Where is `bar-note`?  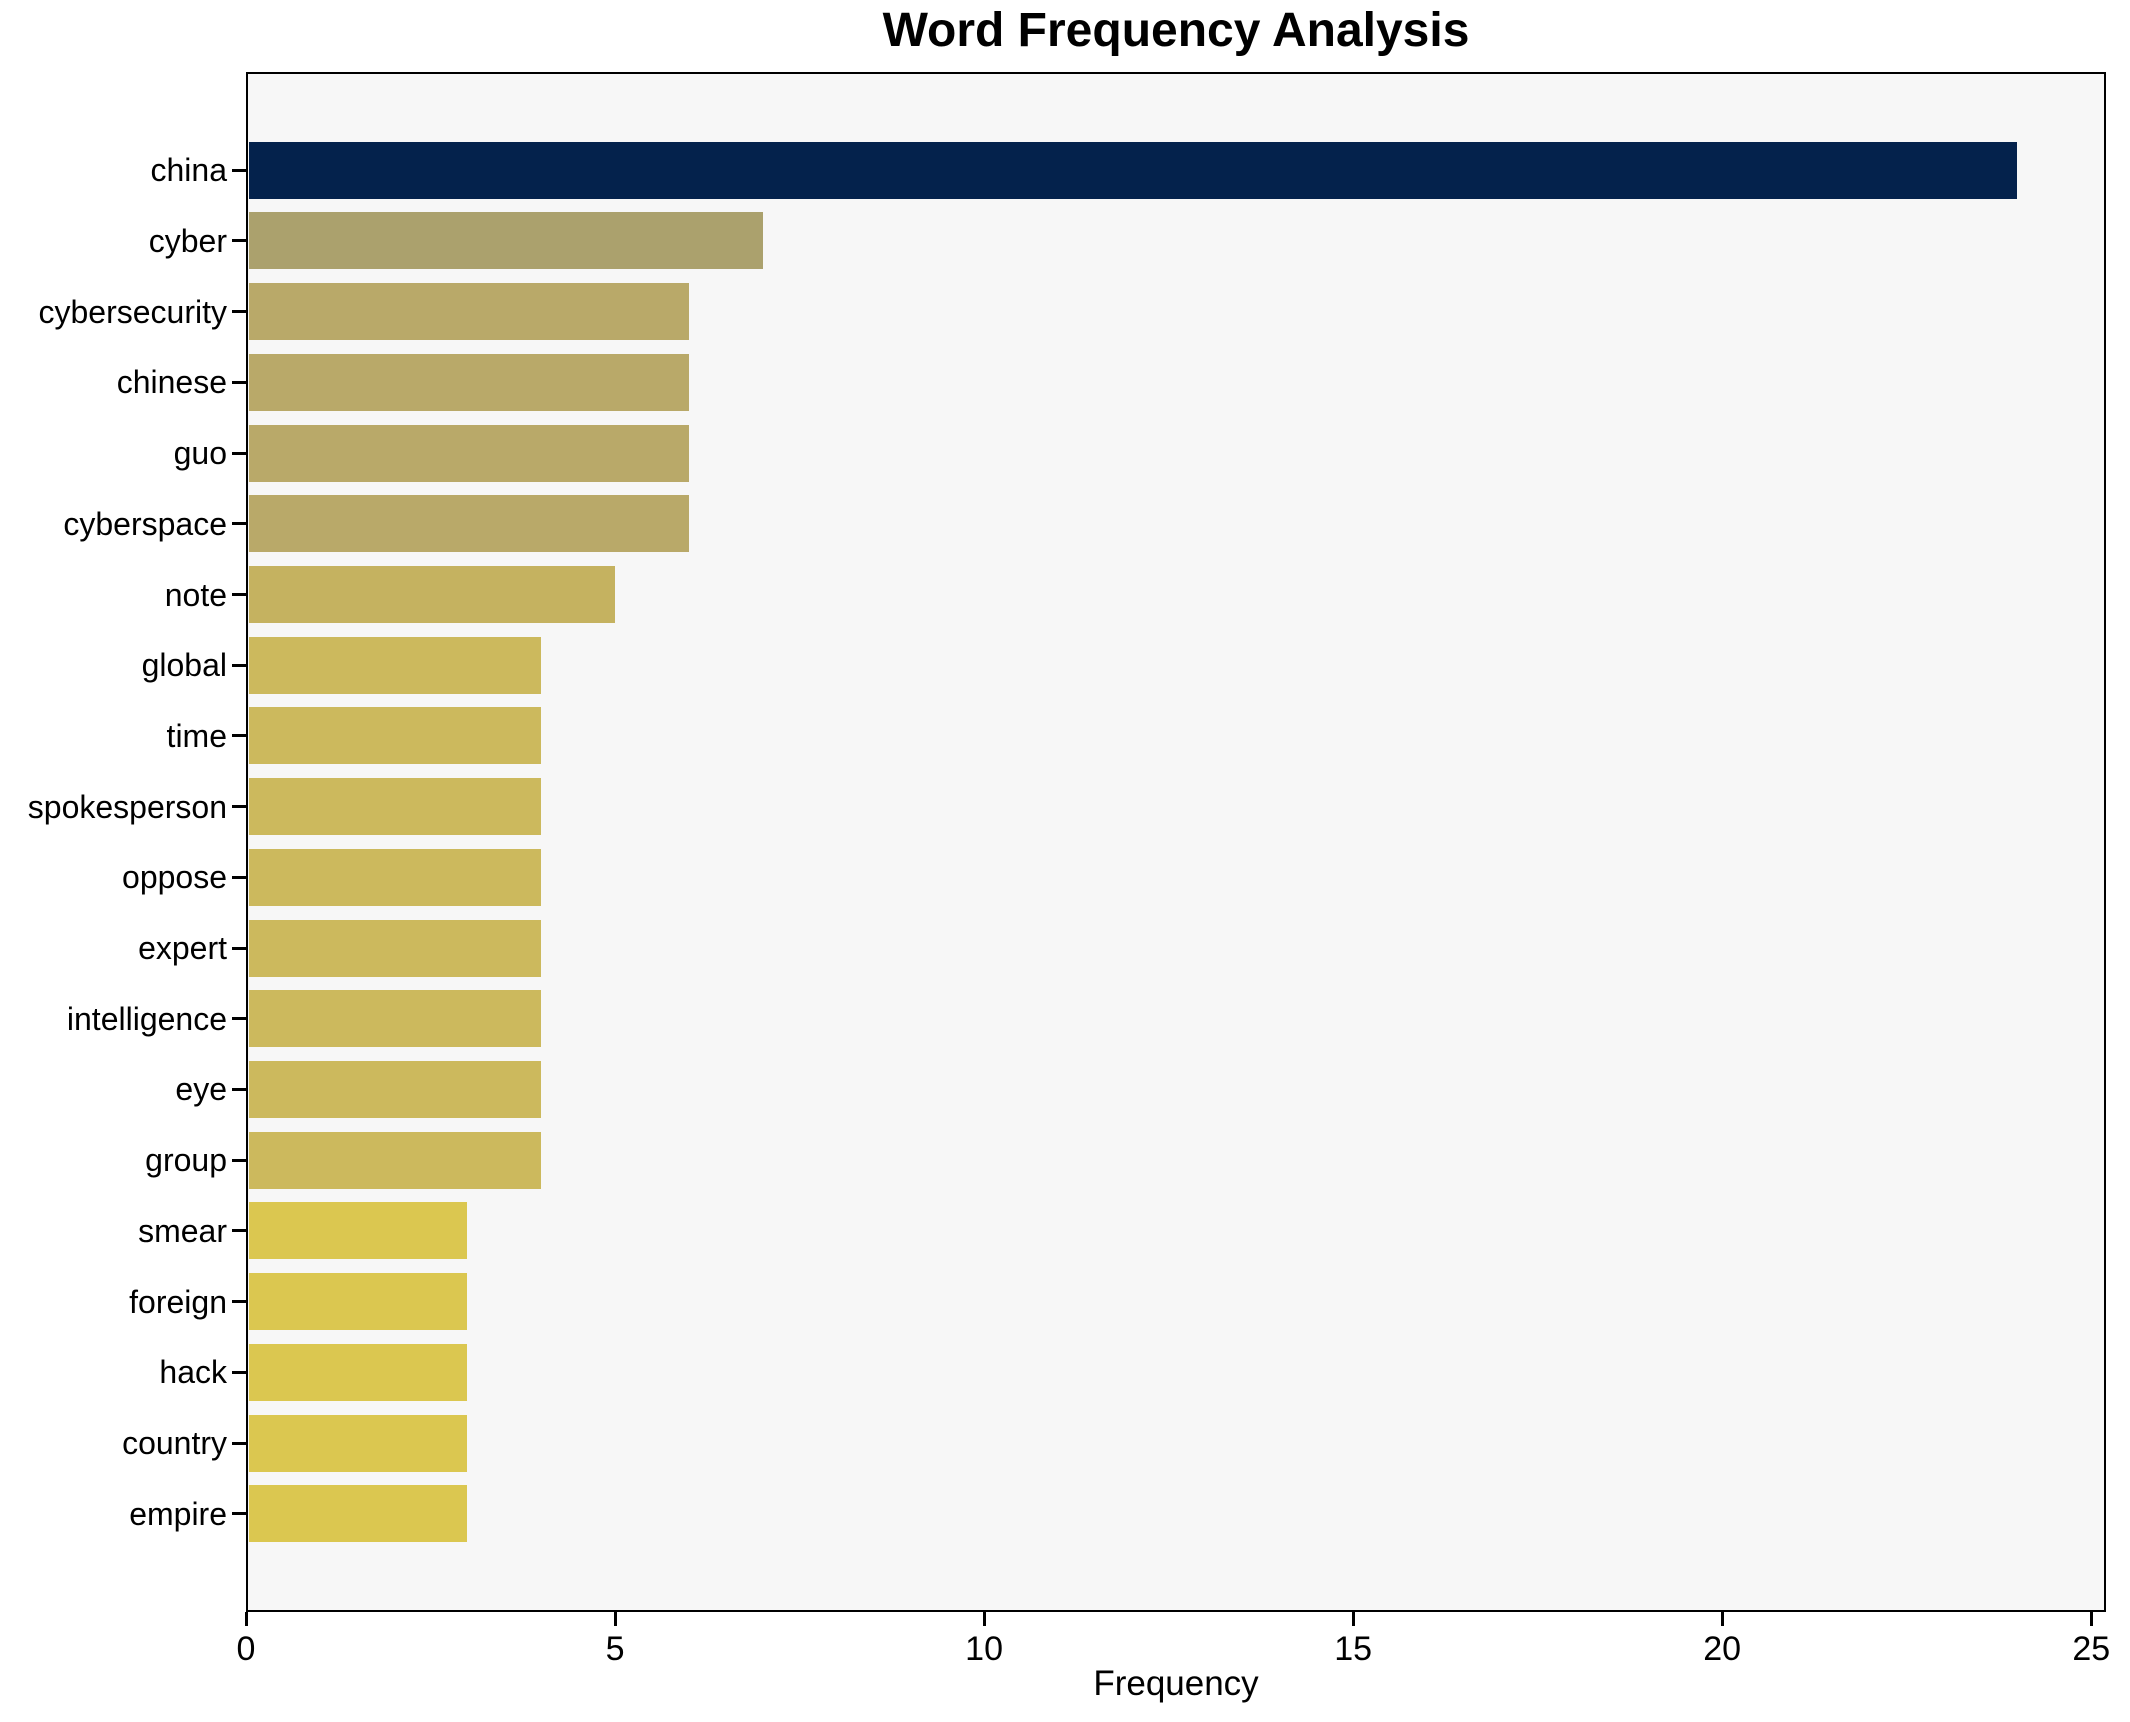
bar-note is located at coordinates (432, 595).